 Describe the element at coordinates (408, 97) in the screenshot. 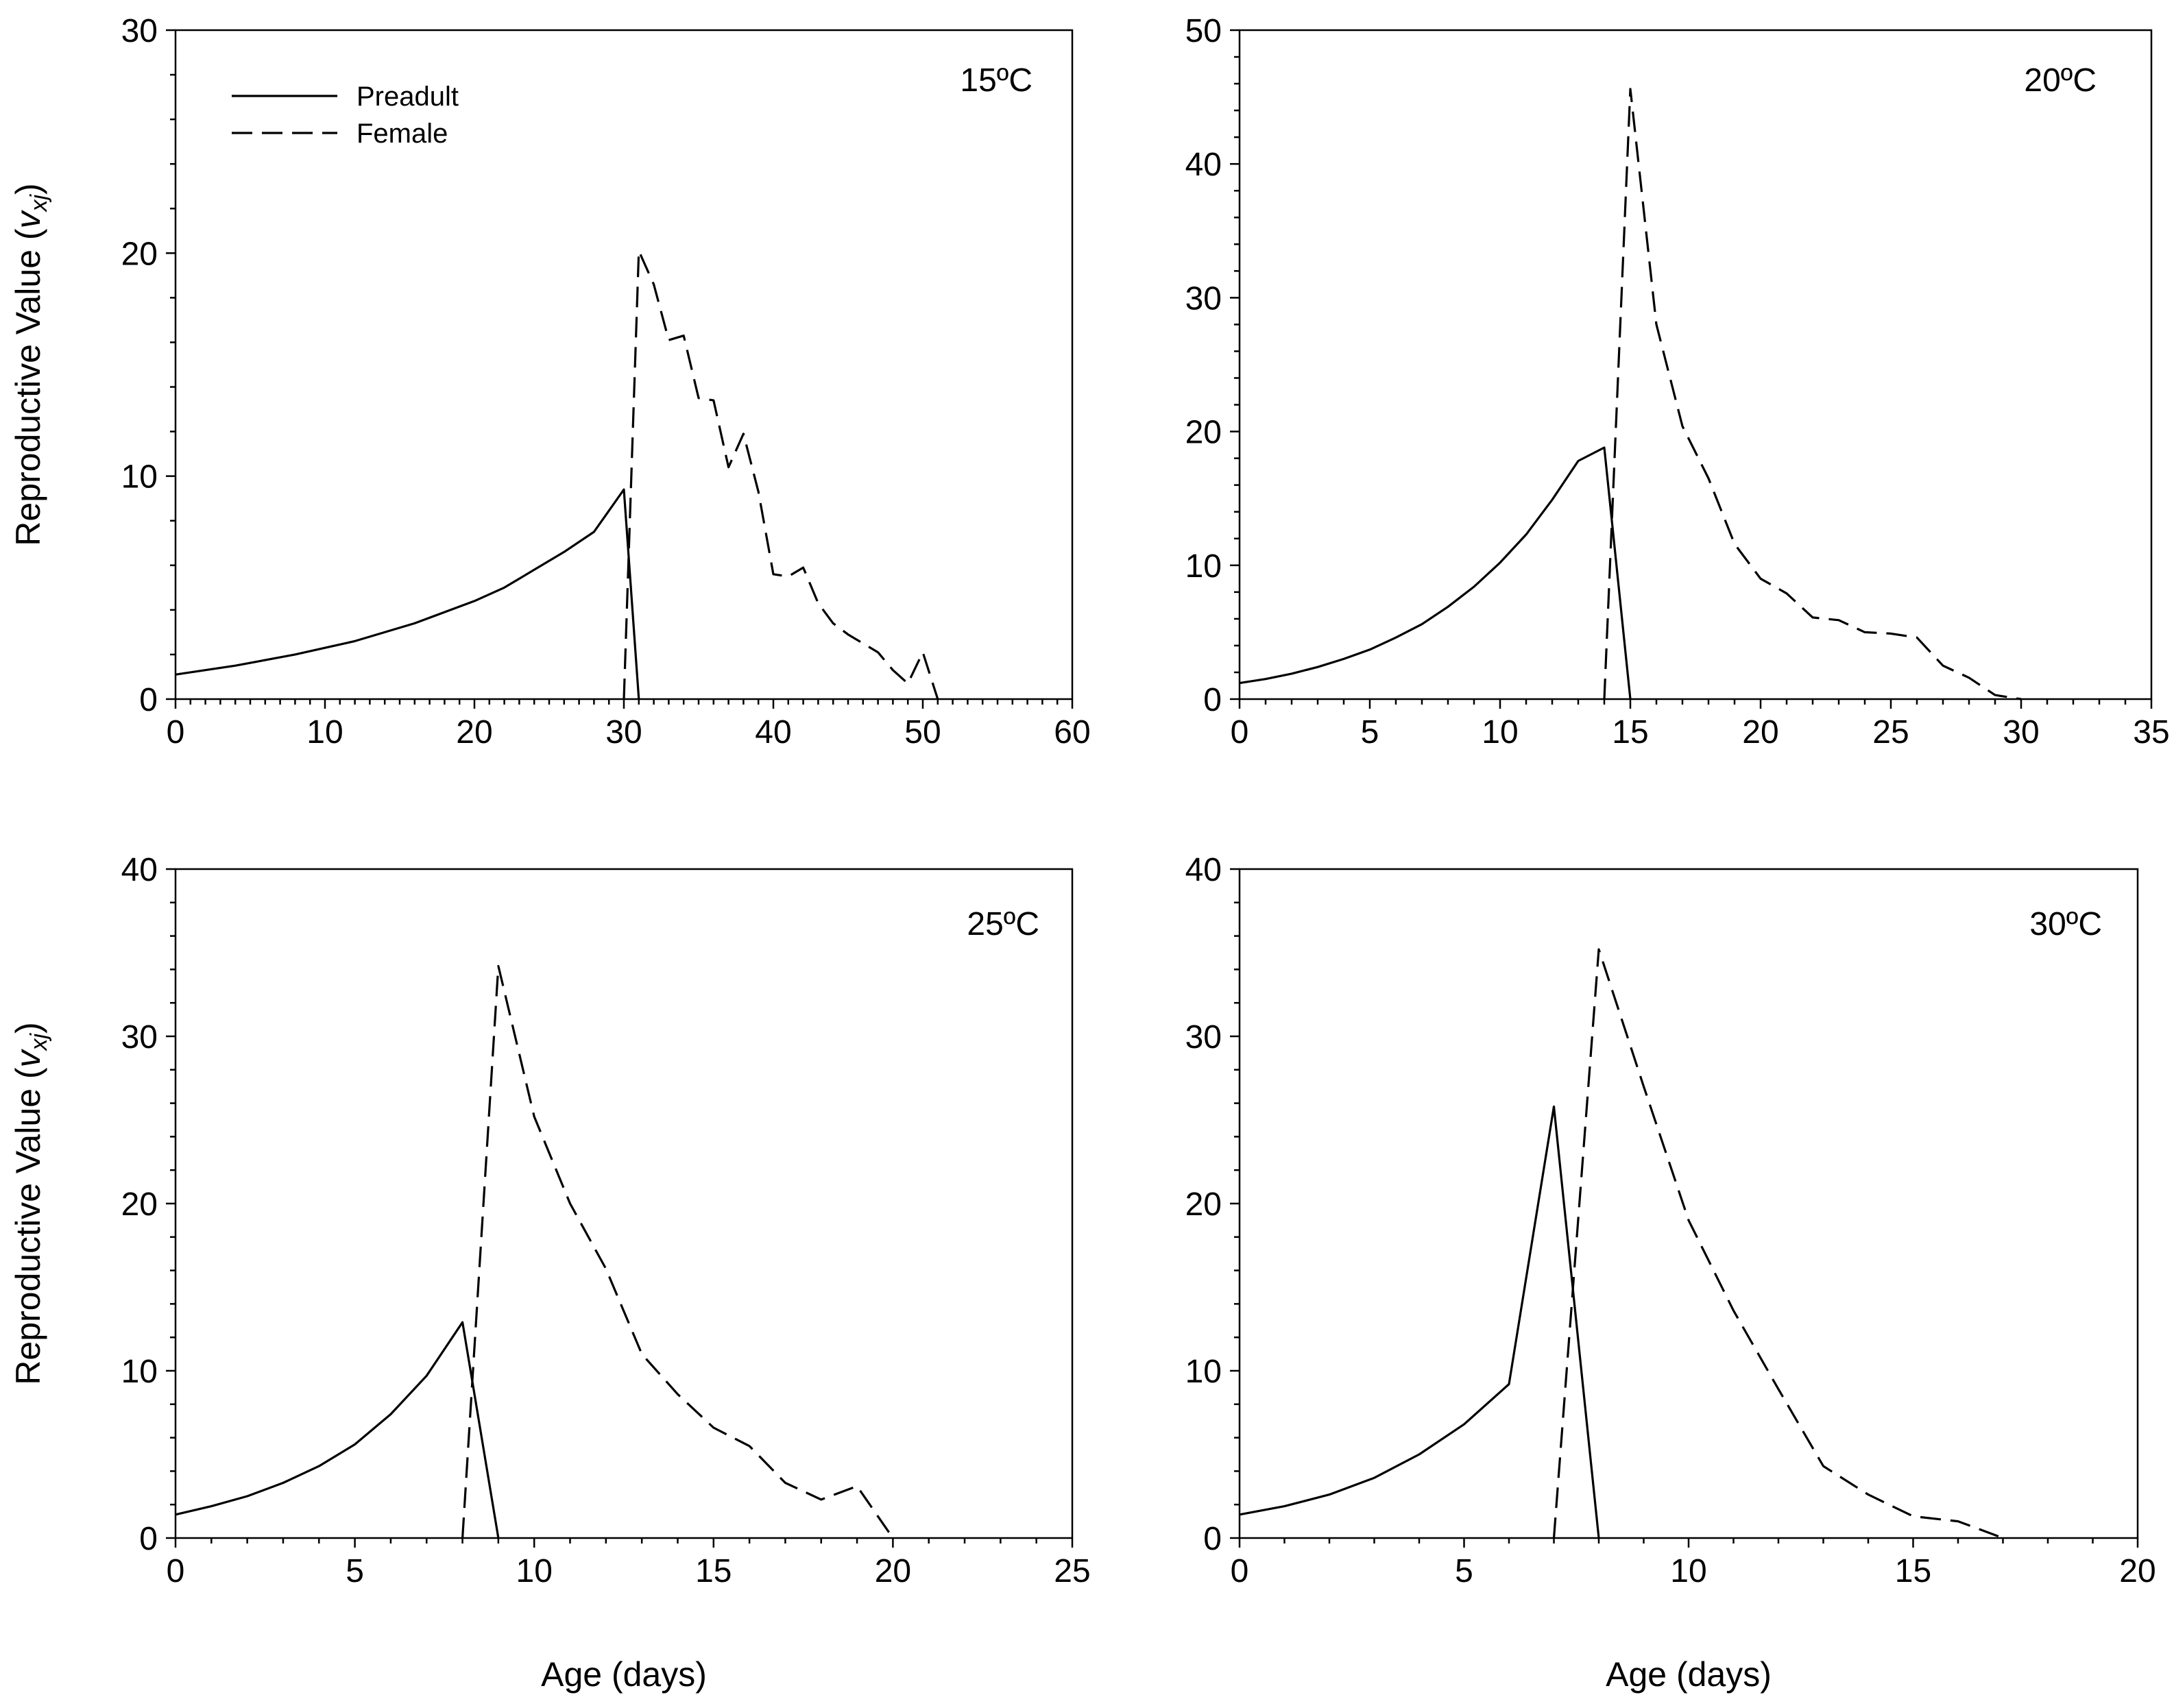

I see `legend-preadult-label: Preadult` at that location.